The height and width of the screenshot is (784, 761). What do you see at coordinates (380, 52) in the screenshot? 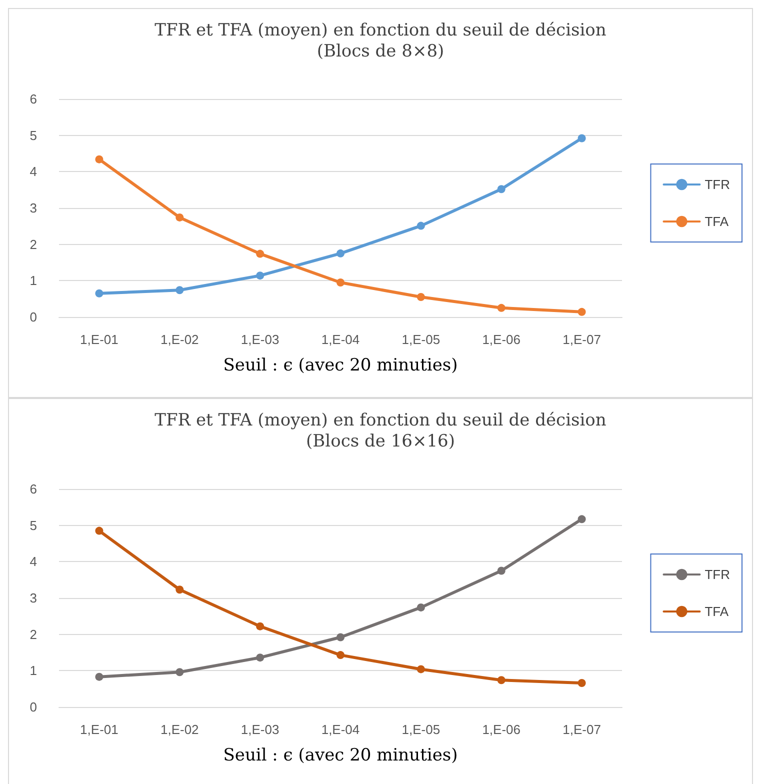
I see `chart-subtitle: (Blocs de 8×8)` at bounding box center [380, 52].